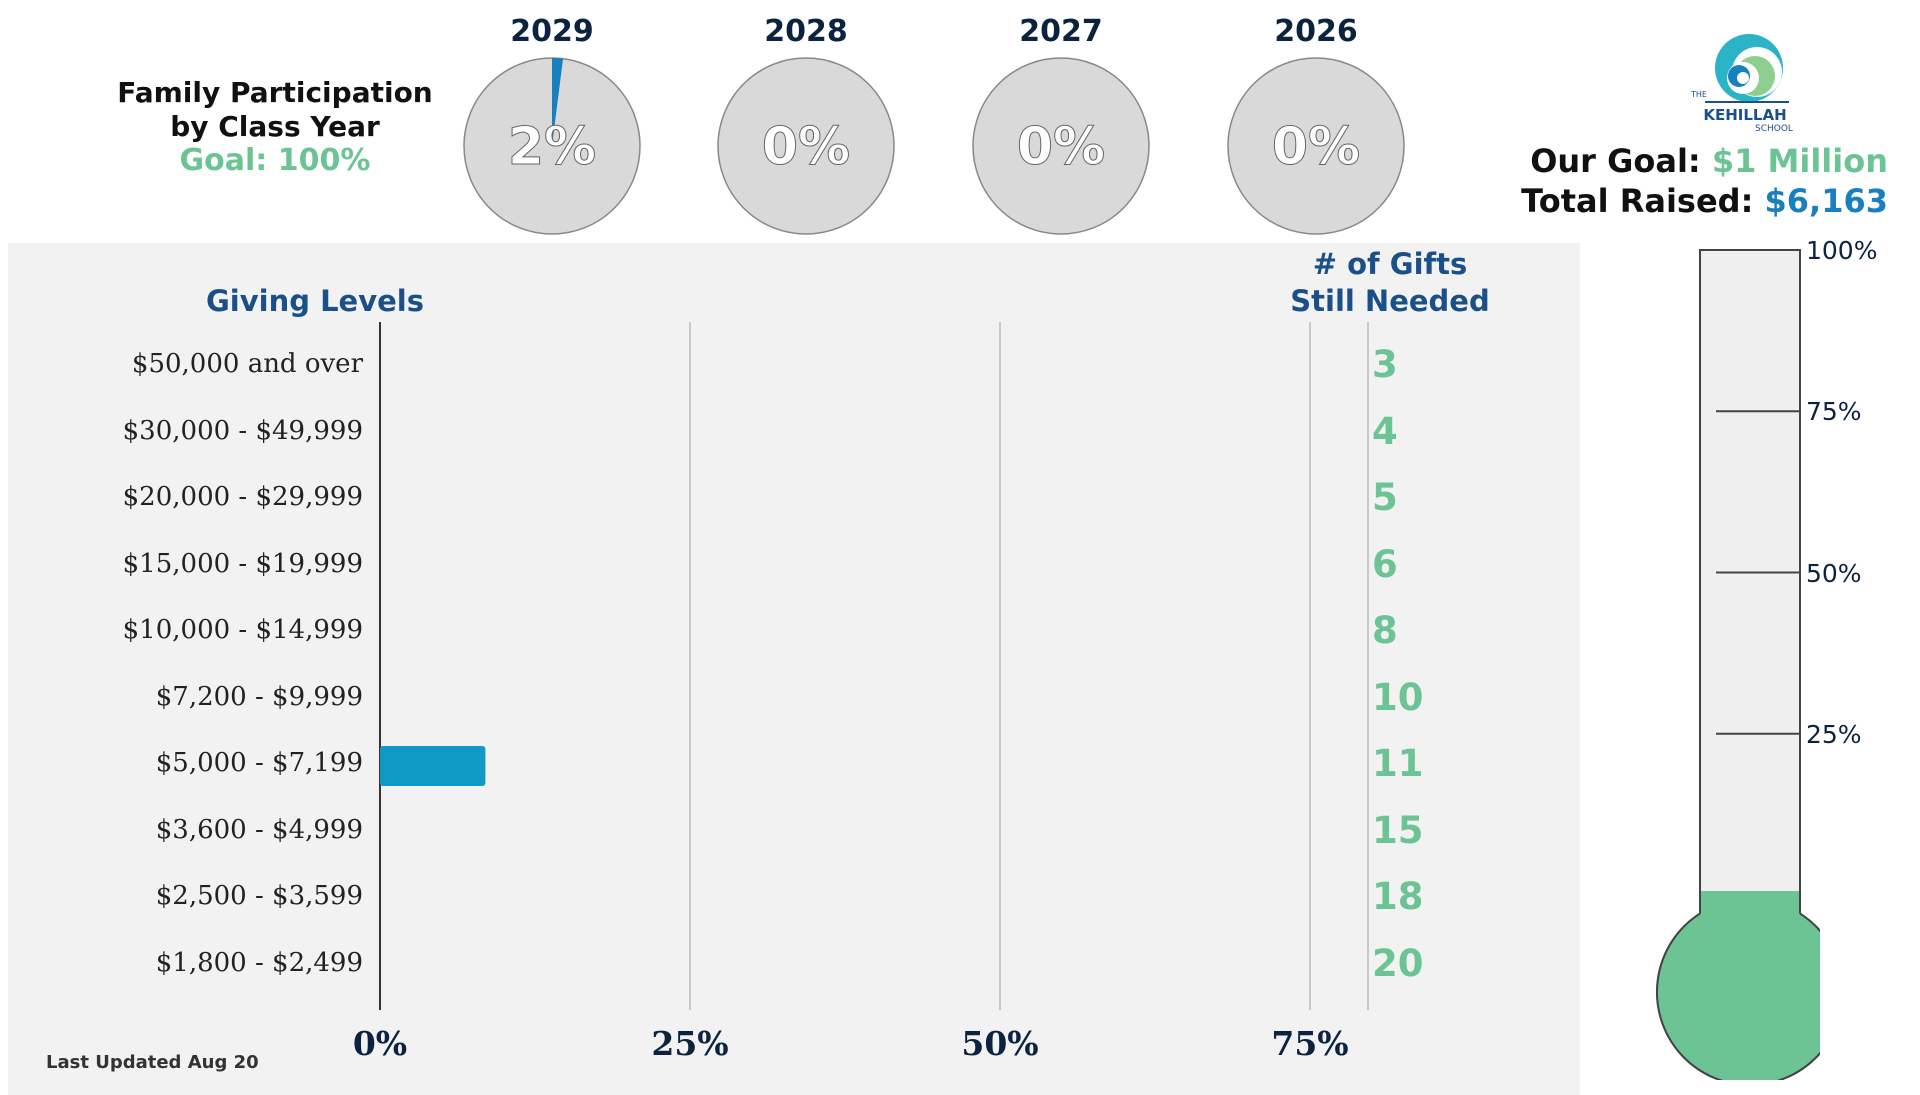  What do you see at coordinates (1699, 94) in the screenshot?
I see `logo-the: THE` at bounding box center [1699, 94].